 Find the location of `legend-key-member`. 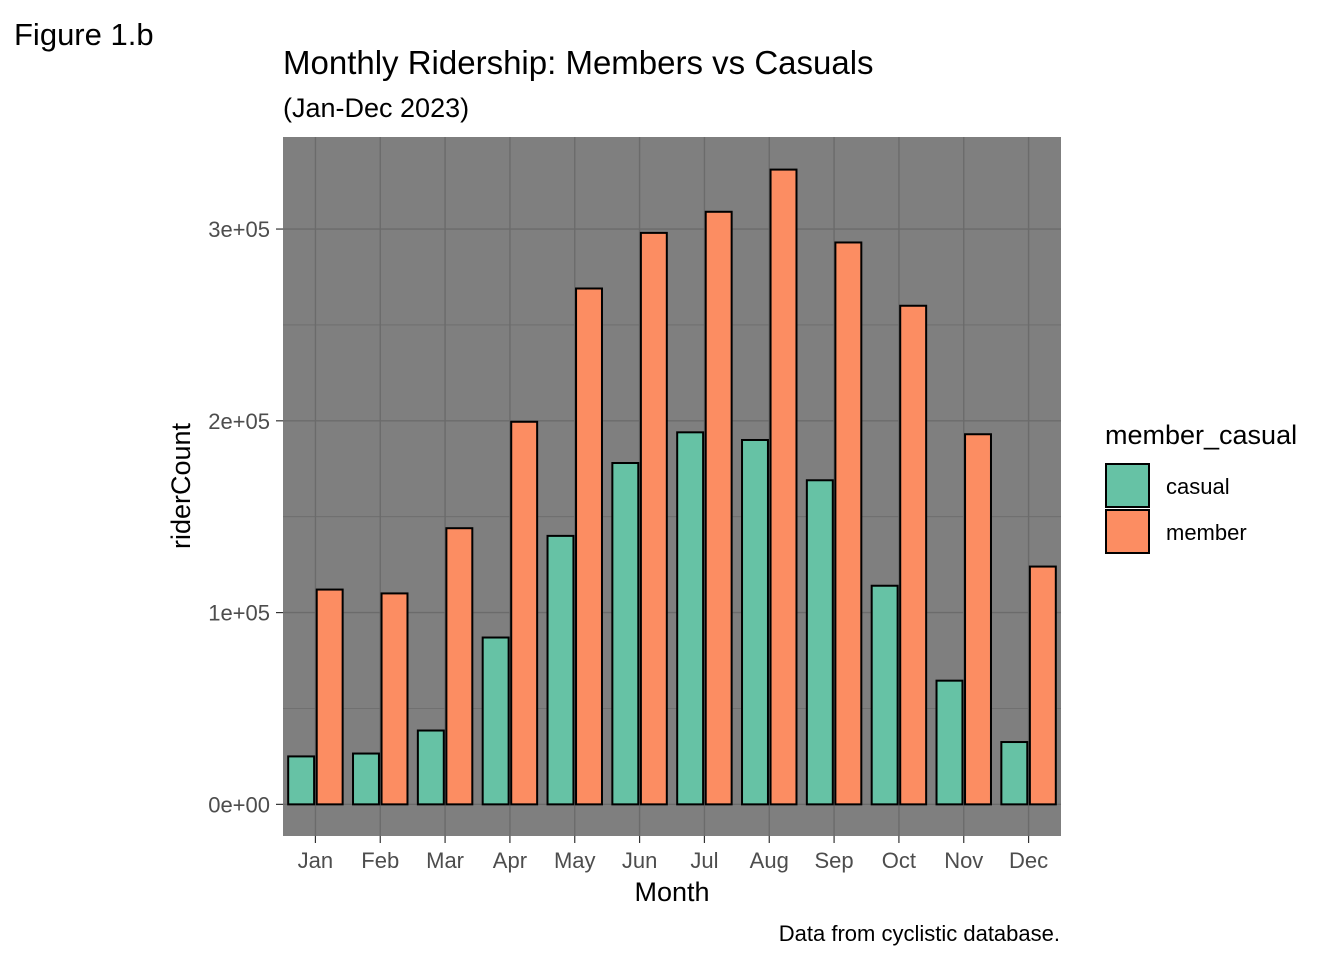

legend-key-member is located at coordinates (1127, 531).